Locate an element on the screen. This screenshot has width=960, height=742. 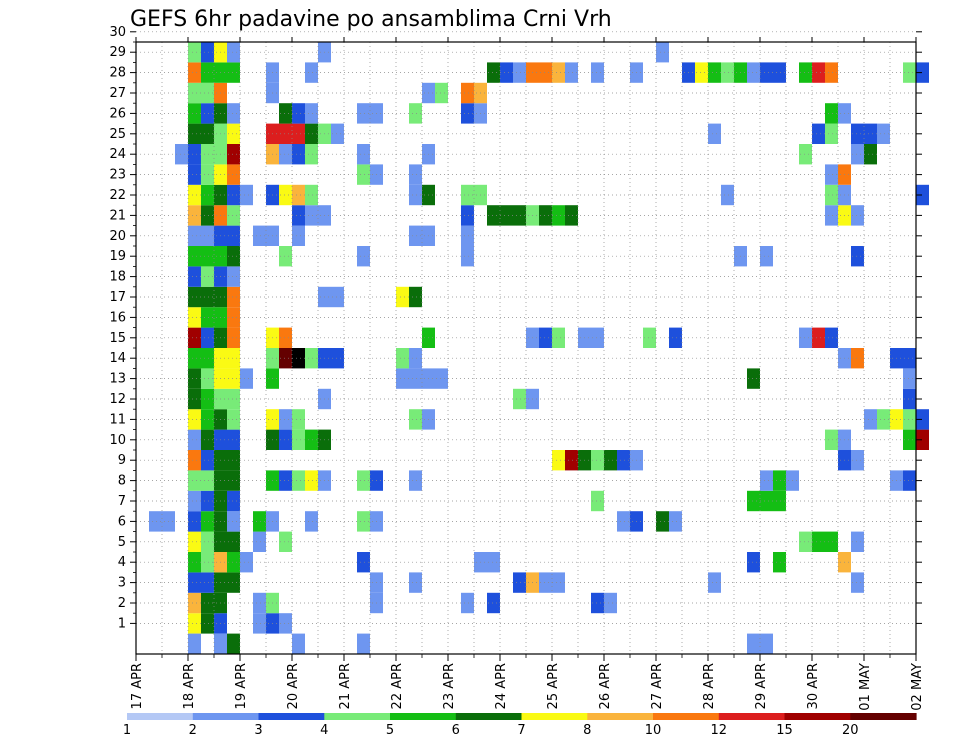
x-tick-label: 30 APR is located at coordinates (813, 686).